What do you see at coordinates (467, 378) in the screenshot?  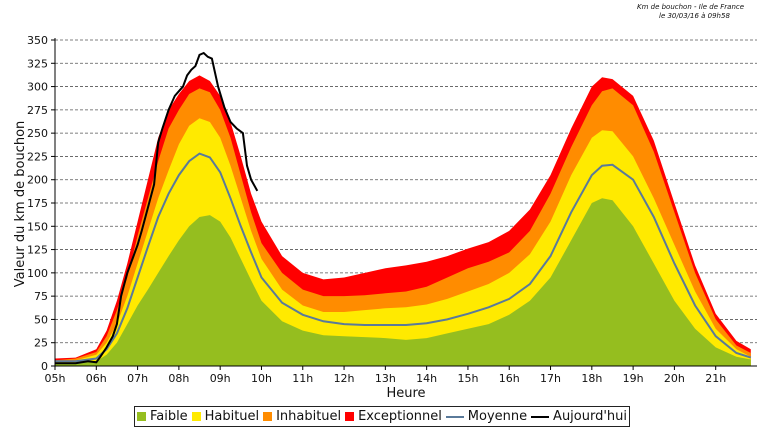 I see `x-tick-label: 15h` at bounding box center [467, 378].